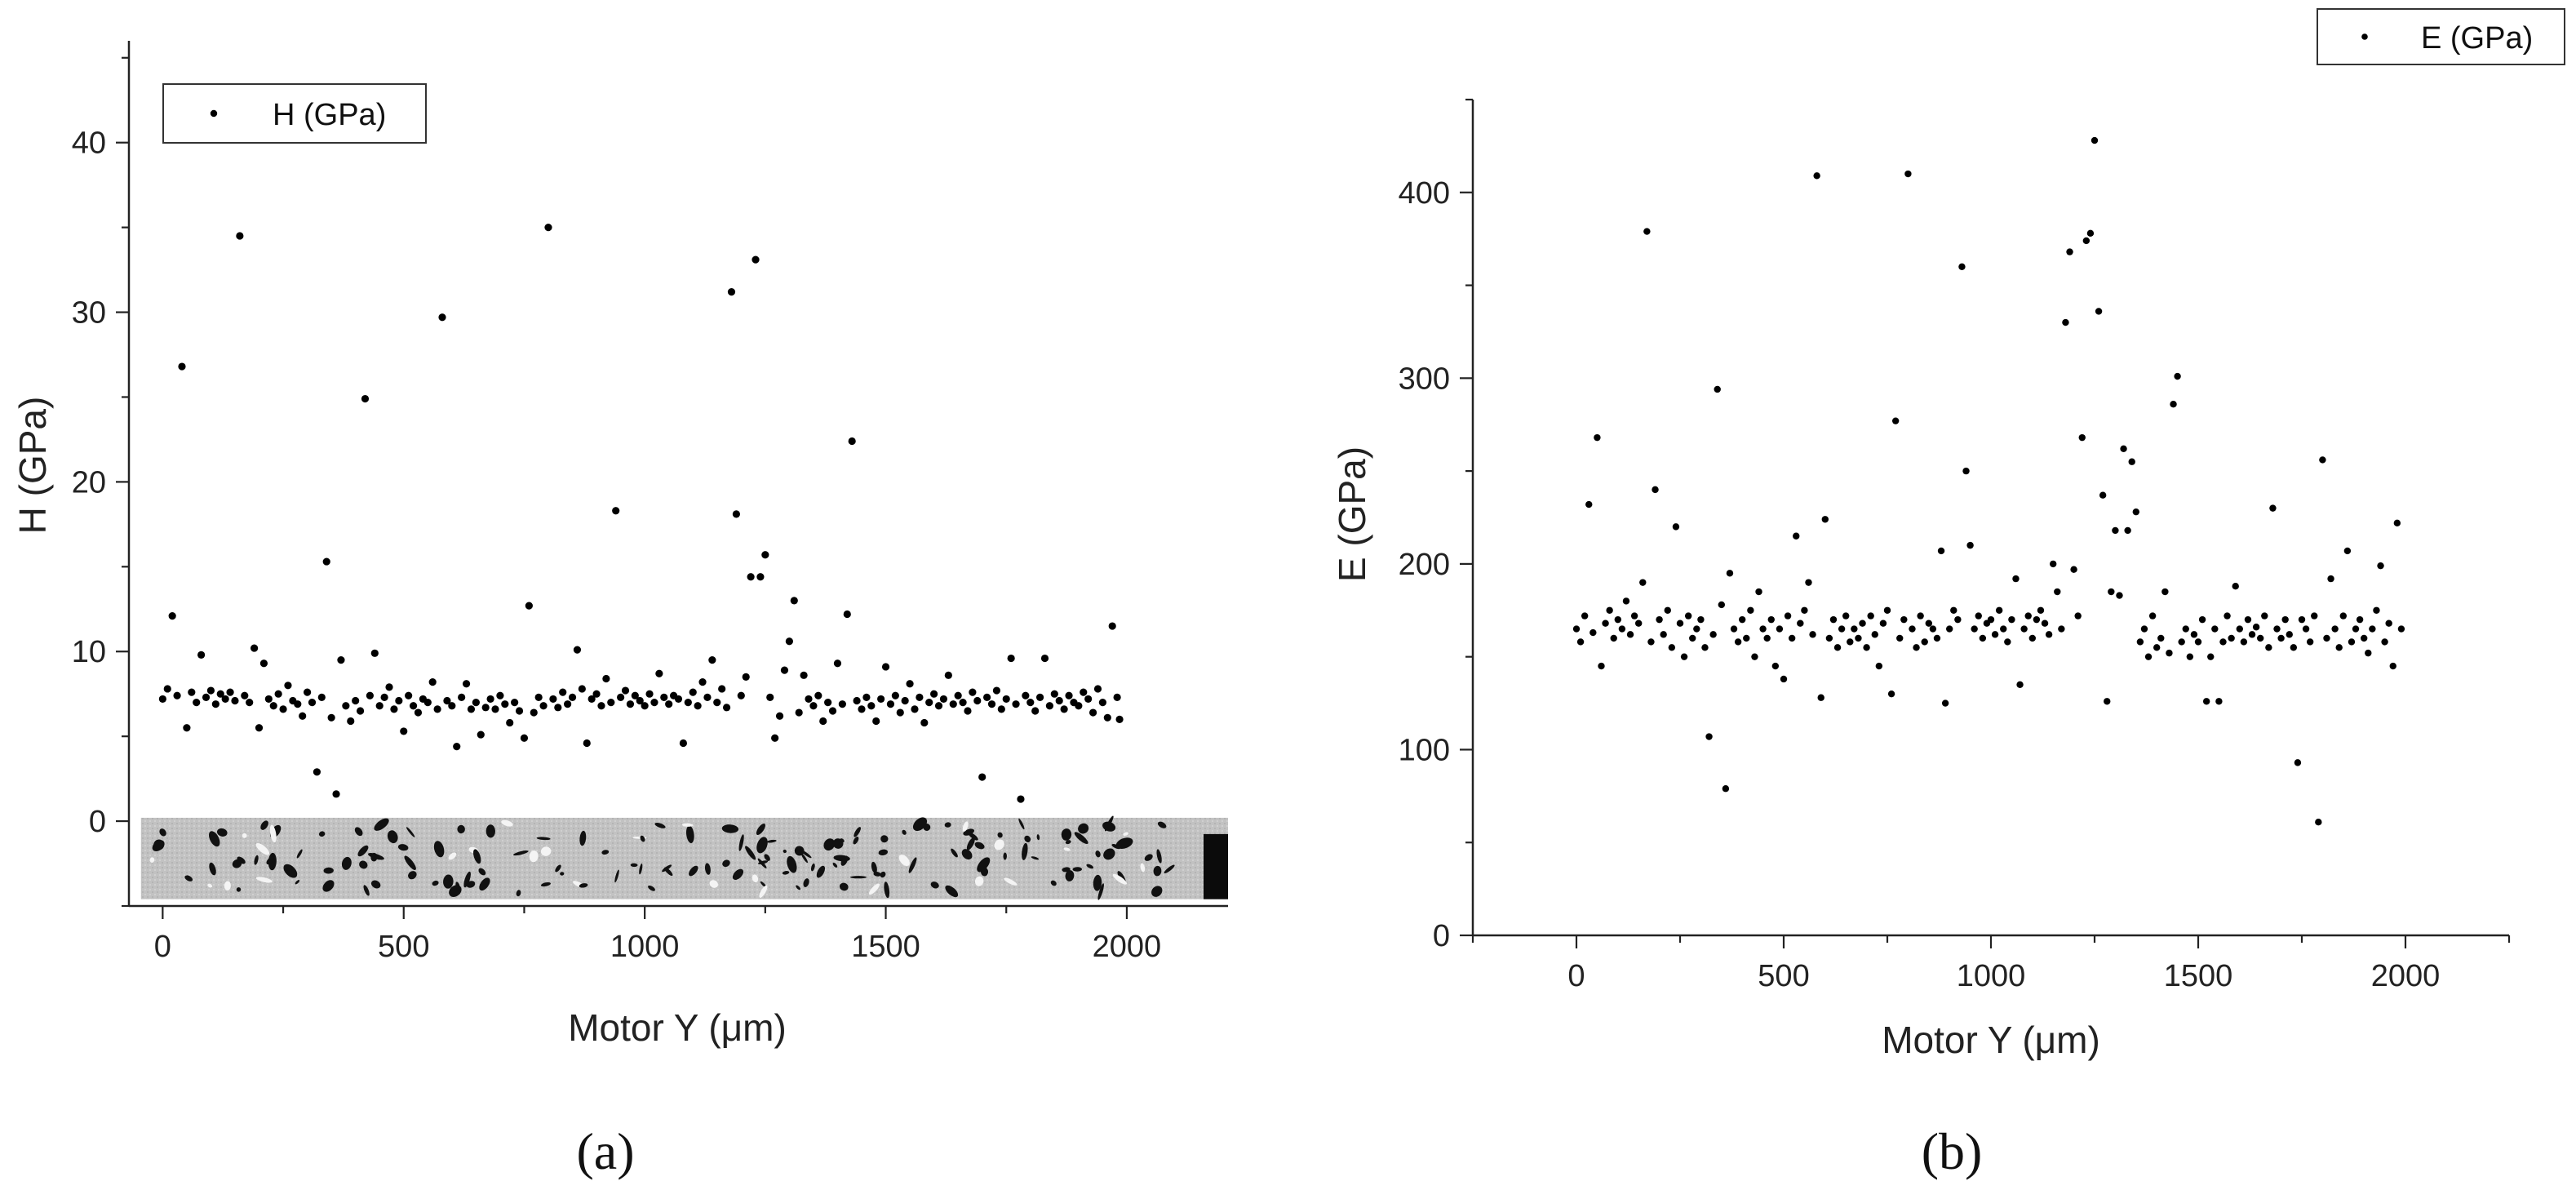  What do you see at coordinates (677, 1027) in the screenshot?
I see `x-axis-title: Motor Y (μm)` at bounding box center [677, 1027].